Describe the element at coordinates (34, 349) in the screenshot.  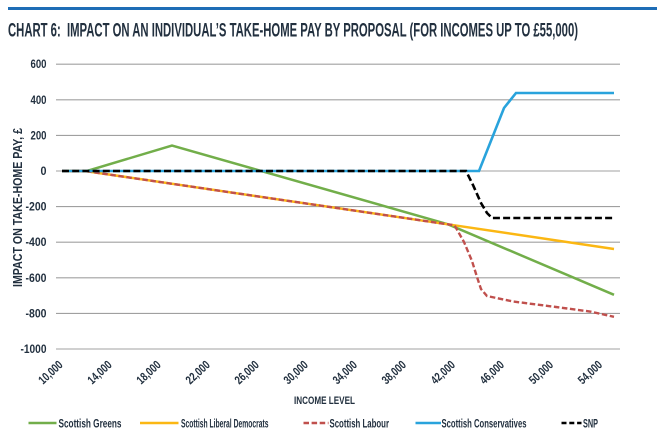
I see `svg-text: -1000` at that location.